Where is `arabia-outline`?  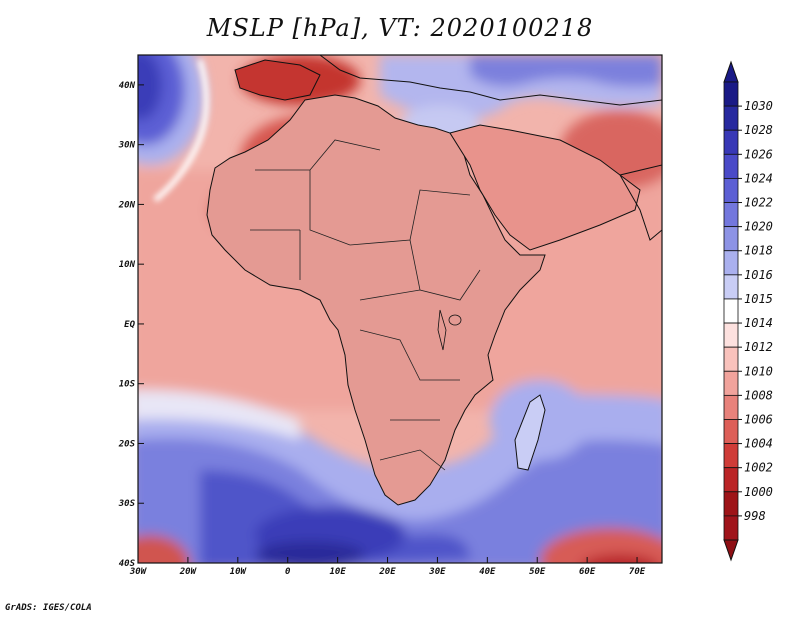 arabia-outline is located at coordinates (545, 187).